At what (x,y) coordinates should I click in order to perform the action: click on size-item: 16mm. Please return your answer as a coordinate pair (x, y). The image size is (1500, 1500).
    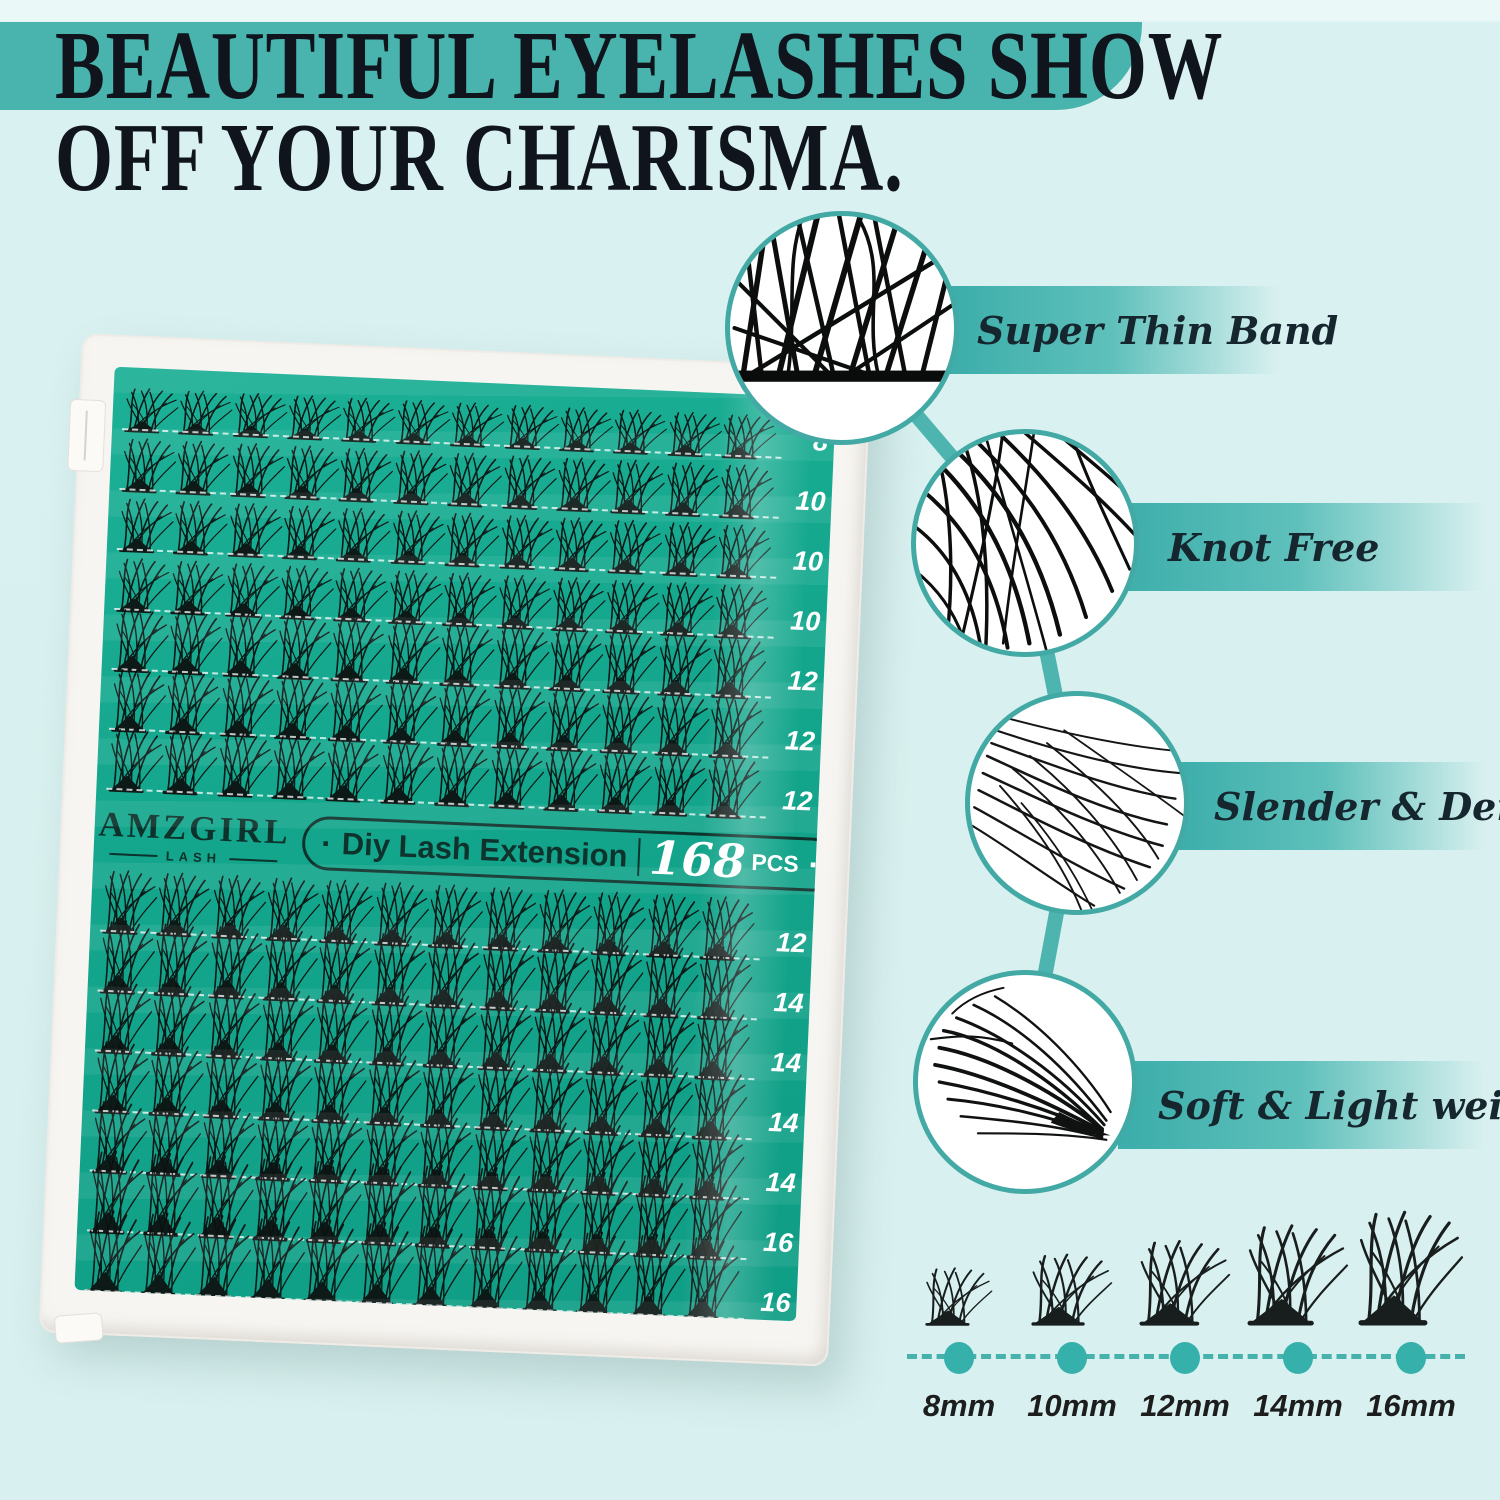
    Looking at the image, I should click on (1411, 1315).